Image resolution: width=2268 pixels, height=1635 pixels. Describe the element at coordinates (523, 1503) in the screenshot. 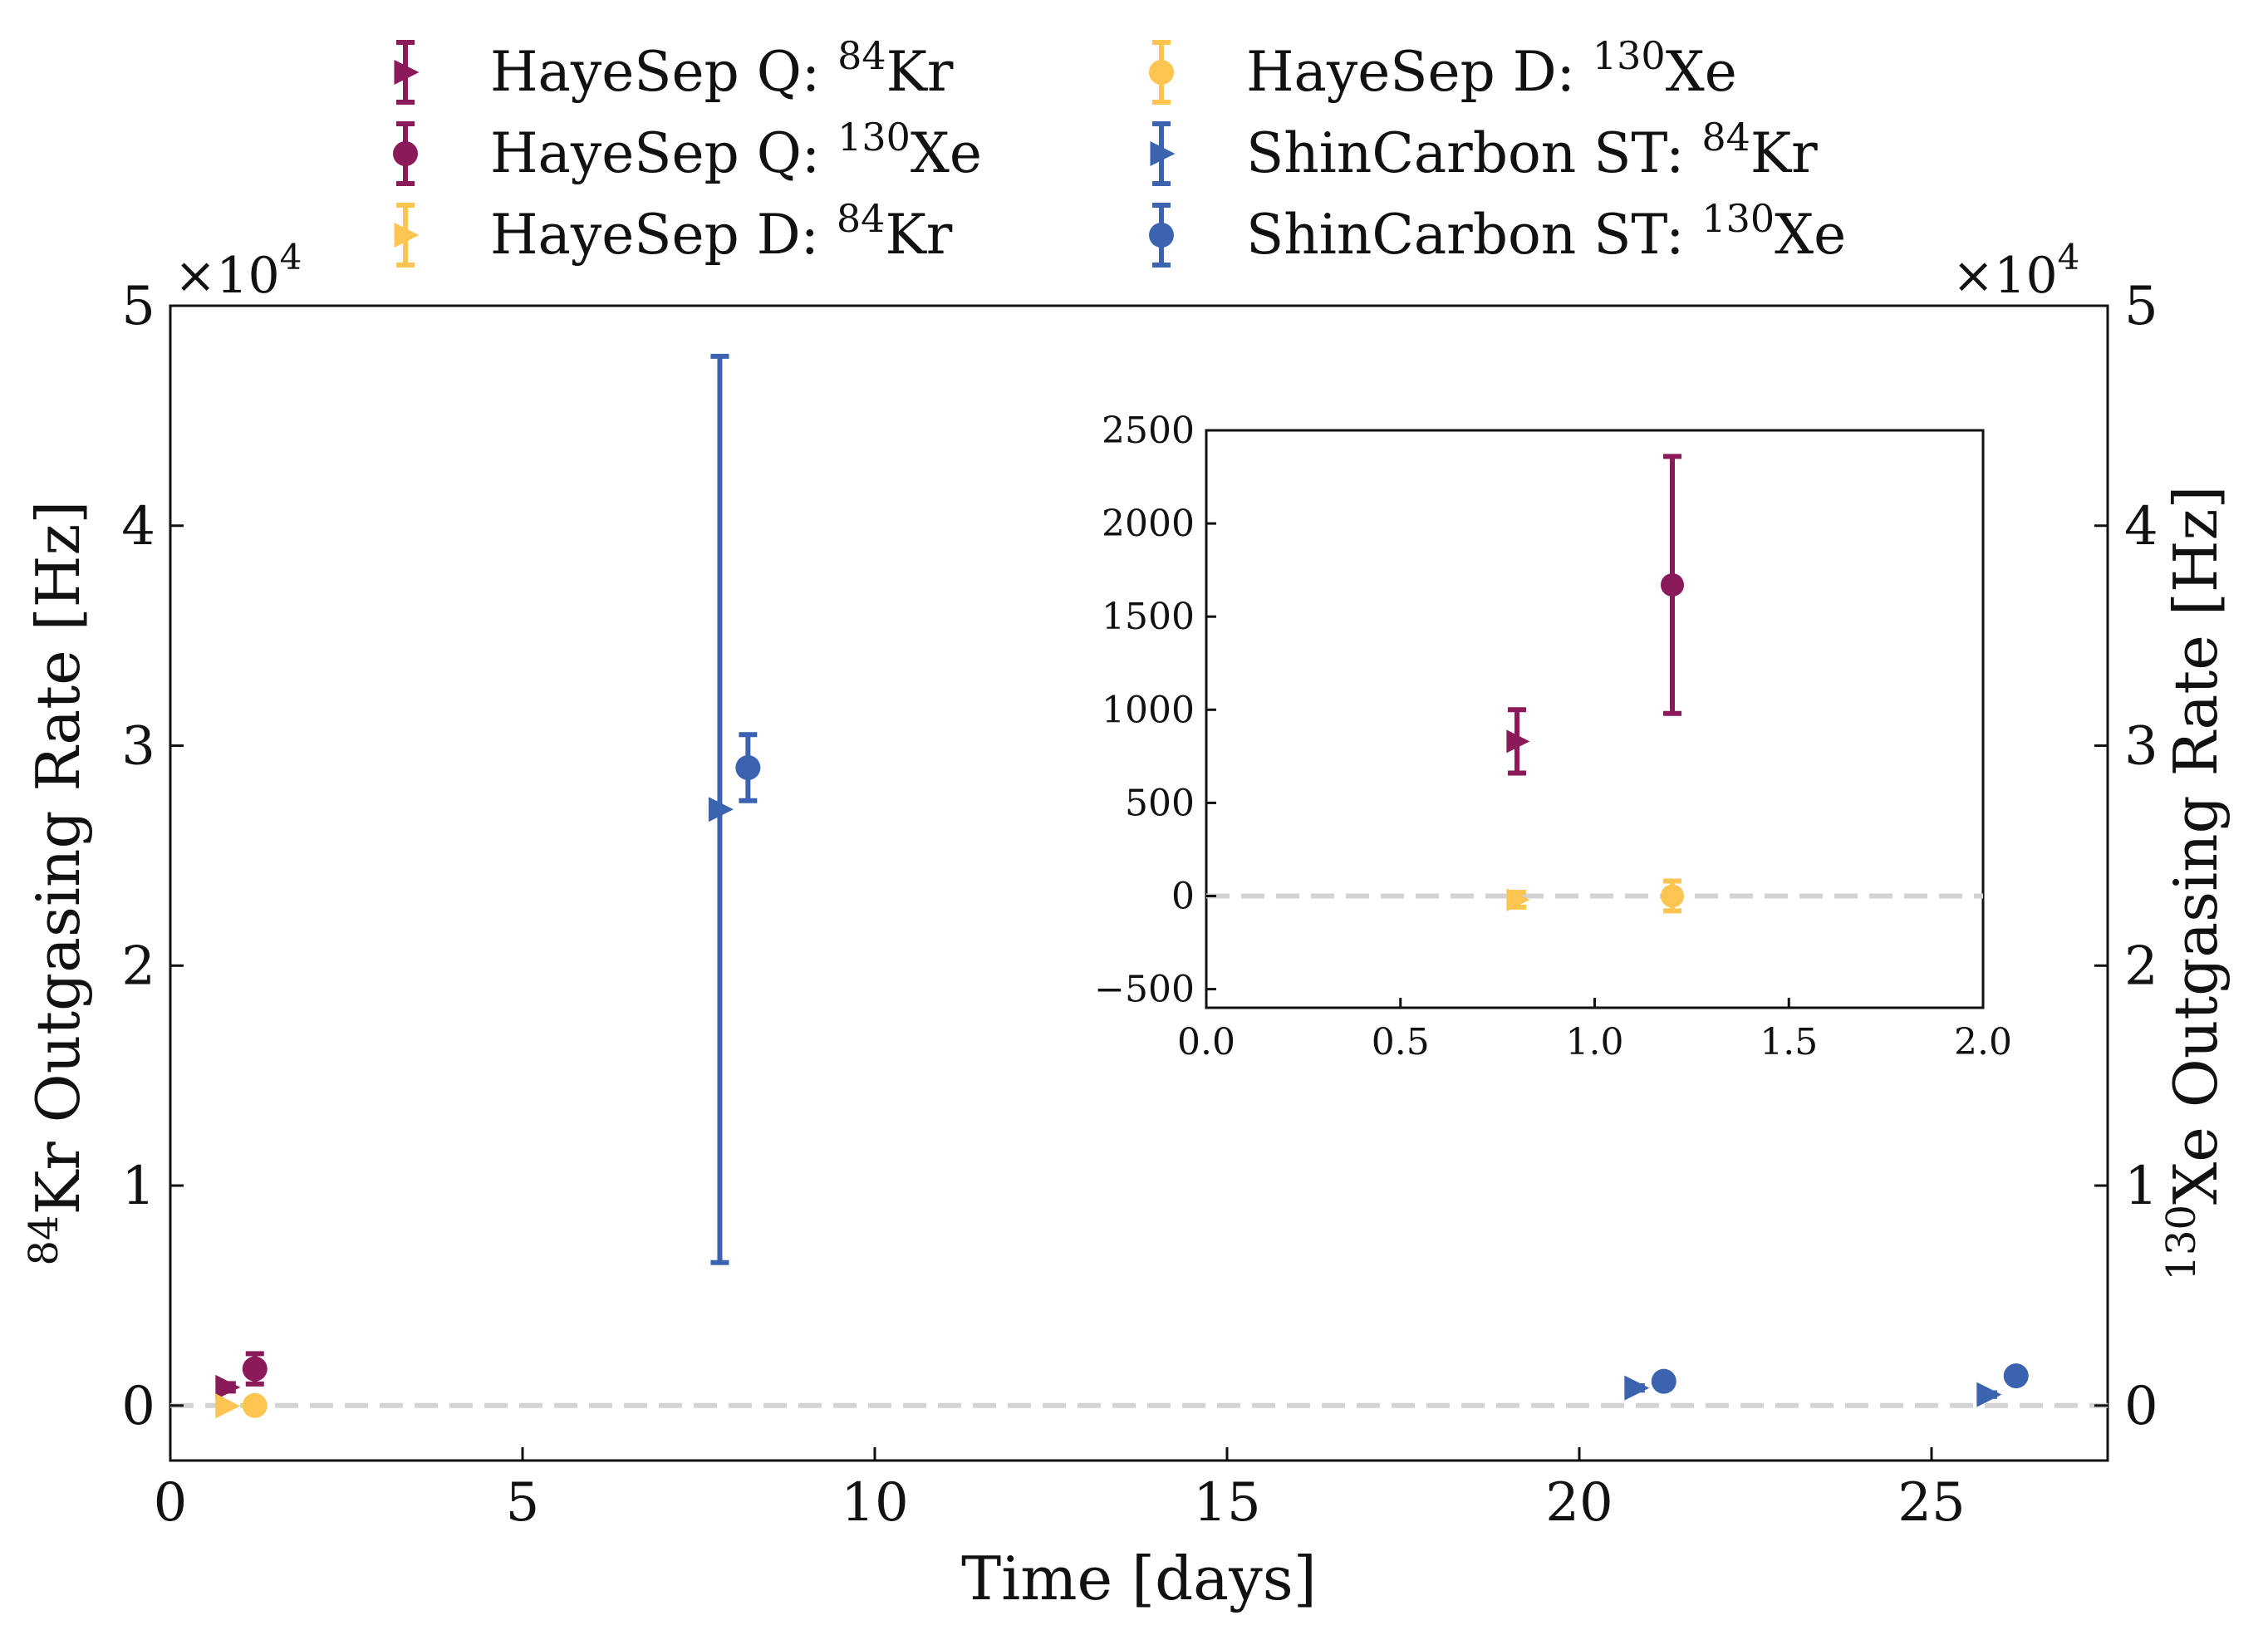

I see `x-tick-label: 5` at that location.